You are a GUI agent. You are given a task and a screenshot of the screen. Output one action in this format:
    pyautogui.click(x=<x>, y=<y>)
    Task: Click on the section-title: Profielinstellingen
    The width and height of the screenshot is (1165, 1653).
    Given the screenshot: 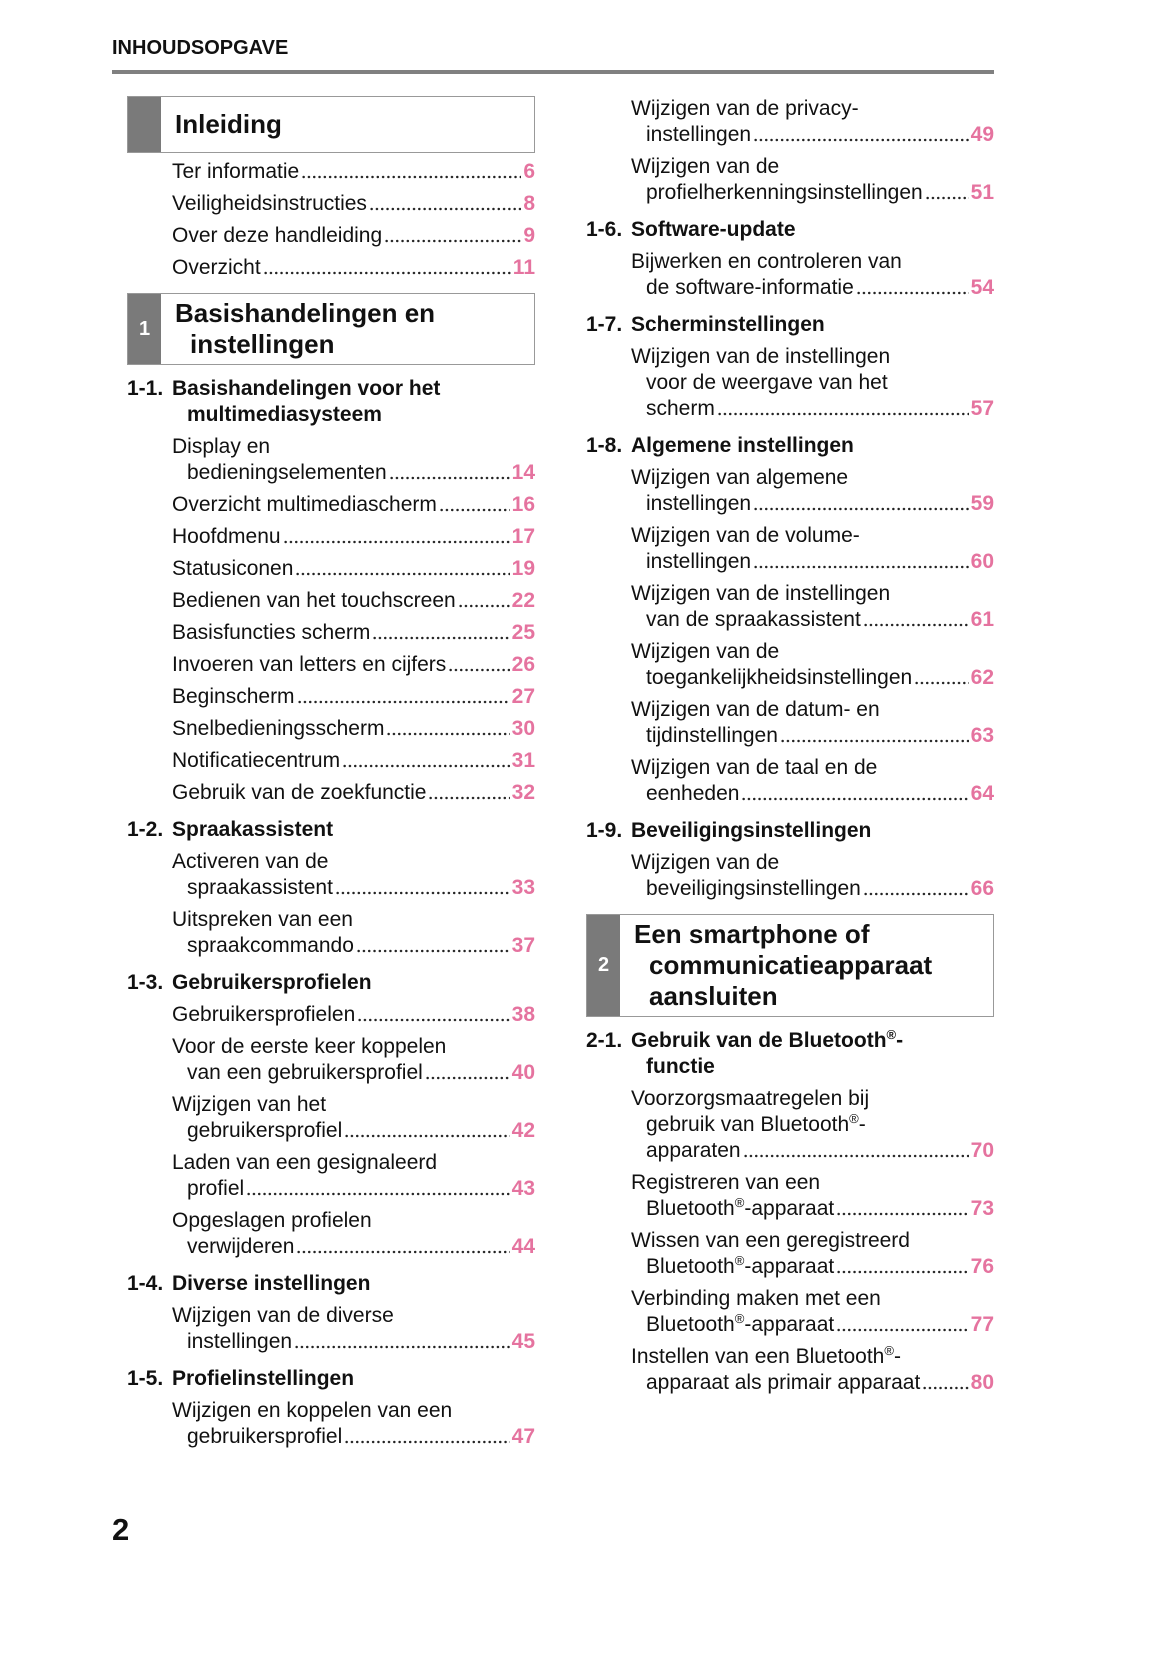 What is the action you would take?
    pyautogui.click(x=263, y=1379)
    